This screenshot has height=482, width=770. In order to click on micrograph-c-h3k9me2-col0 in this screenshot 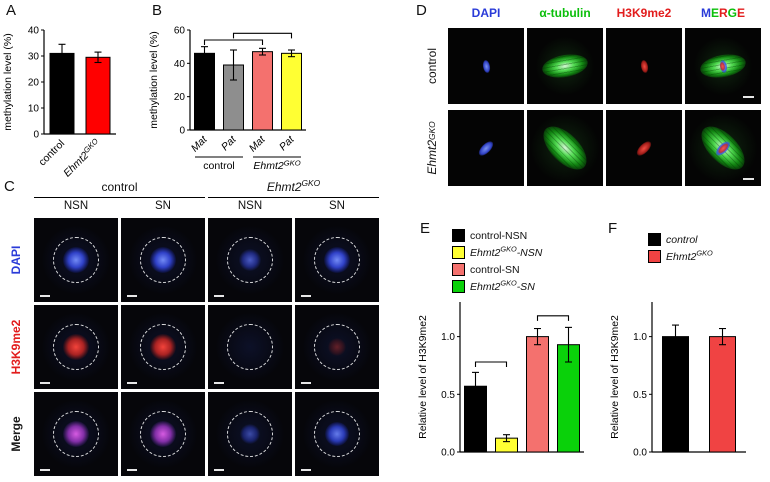, I will do `click(76, 347)`.